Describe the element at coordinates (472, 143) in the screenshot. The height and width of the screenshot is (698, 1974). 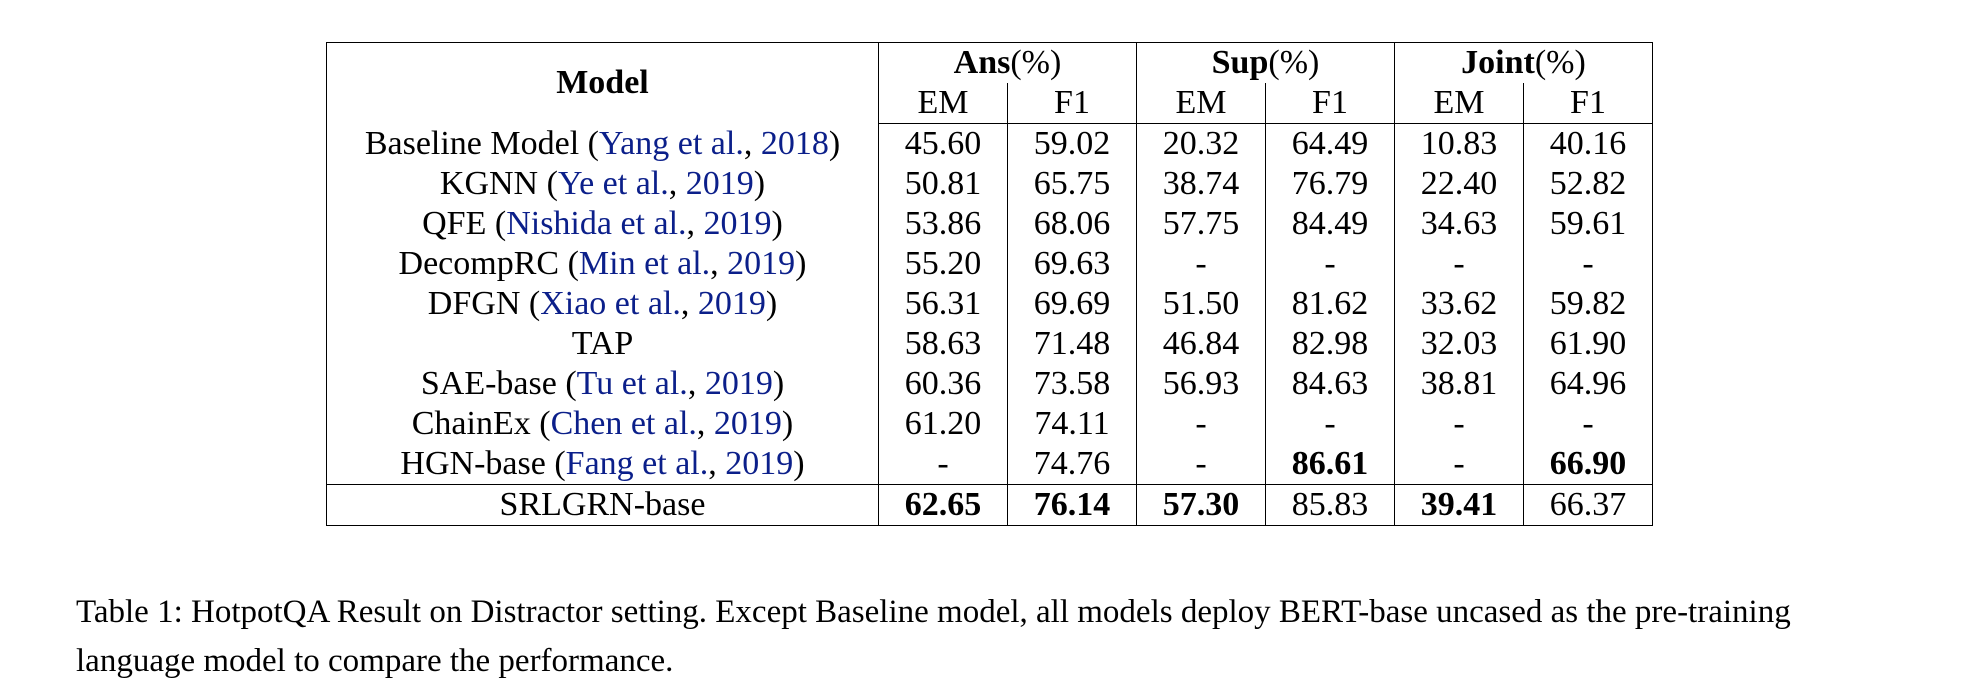
I see `model-name: Baseline Model` at that location.